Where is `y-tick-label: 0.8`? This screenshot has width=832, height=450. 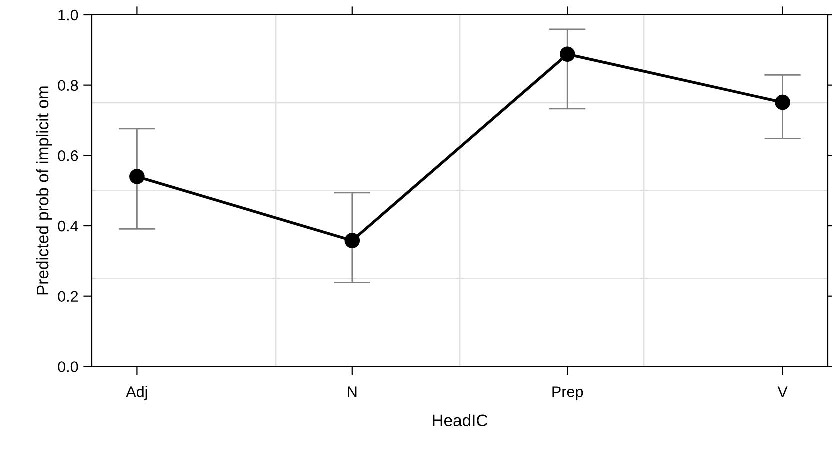
y-tick-label: 0.8 is located at coordinates (68, 86).